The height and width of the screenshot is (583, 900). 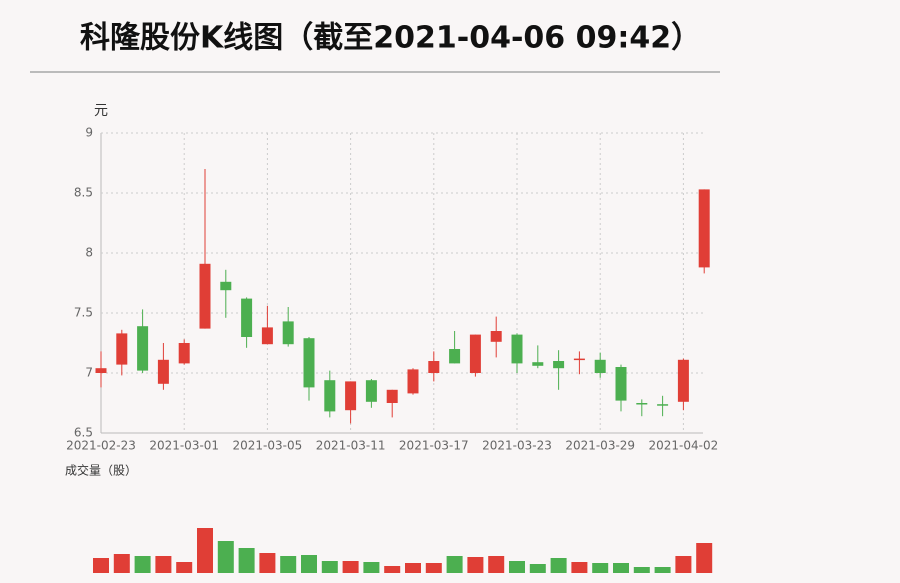 I want to click on x-tick-label: 2021-03-11, so click(x=351, y=446).